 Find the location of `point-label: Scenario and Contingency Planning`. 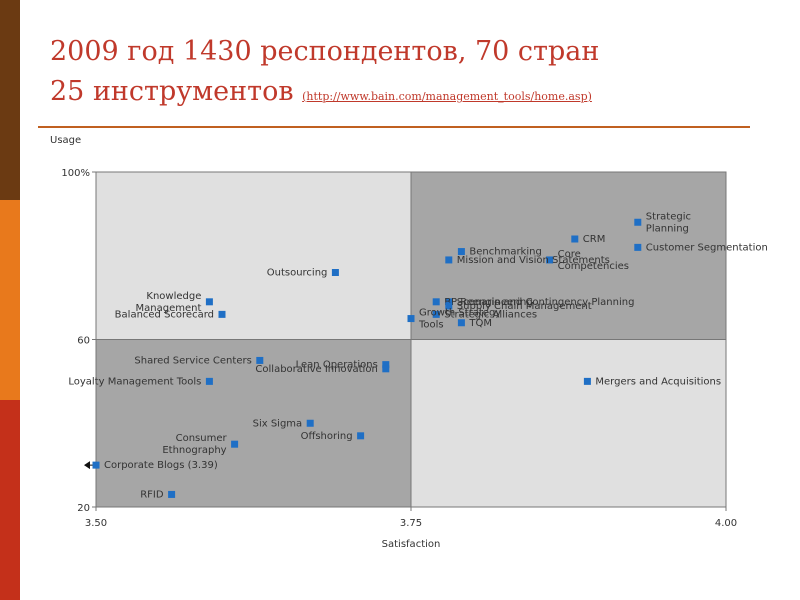

point-label: Scenario and Contingency Planning is located at coordinates (546, 302).